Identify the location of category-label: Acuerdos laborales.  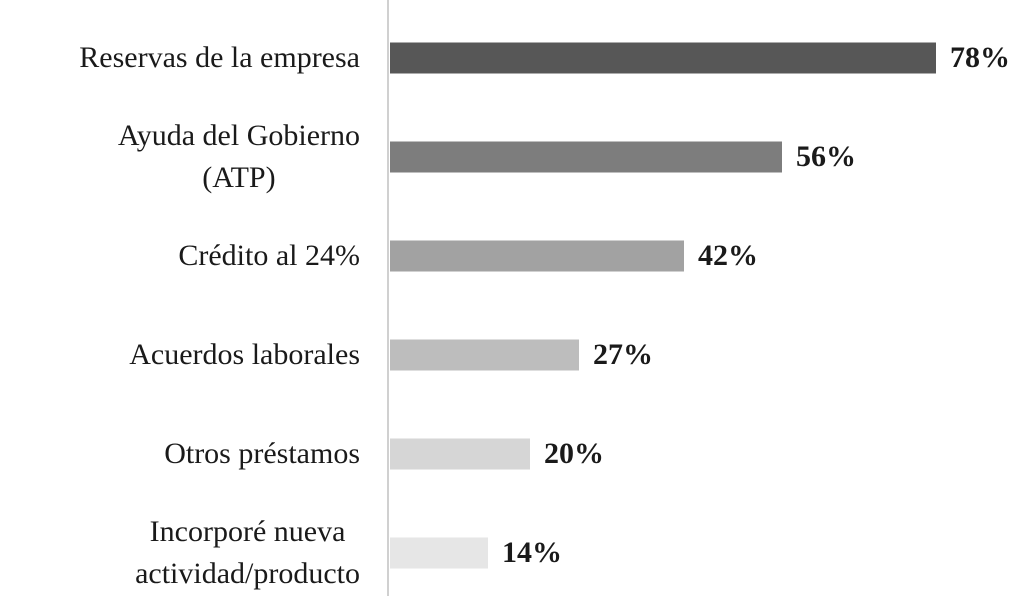
(244, 354).